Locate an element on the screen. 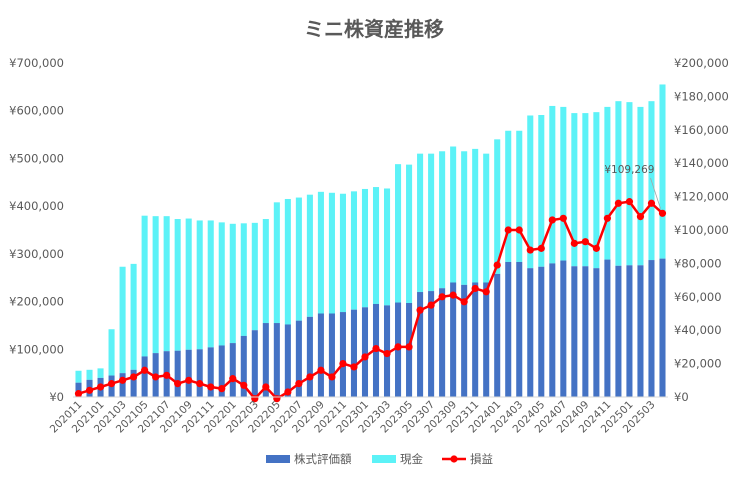 The width and height of the screenshot is (749, 481). y-right-tick-label: ¥0 is located at coordinates (681, 397).